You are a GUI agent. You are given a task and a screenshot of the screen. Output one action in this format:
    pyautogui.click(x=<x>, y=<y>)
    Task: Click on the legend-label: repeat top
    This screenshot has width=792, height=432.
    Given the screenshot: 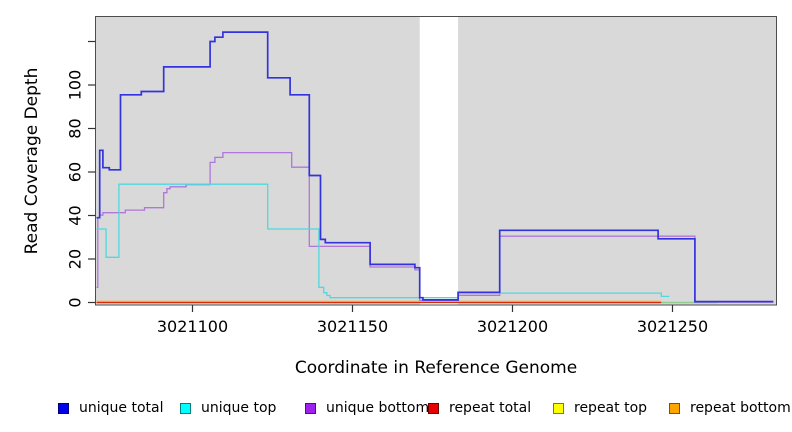 What is the action you would take?
    pyautogui.click(x=611, y=408)
    